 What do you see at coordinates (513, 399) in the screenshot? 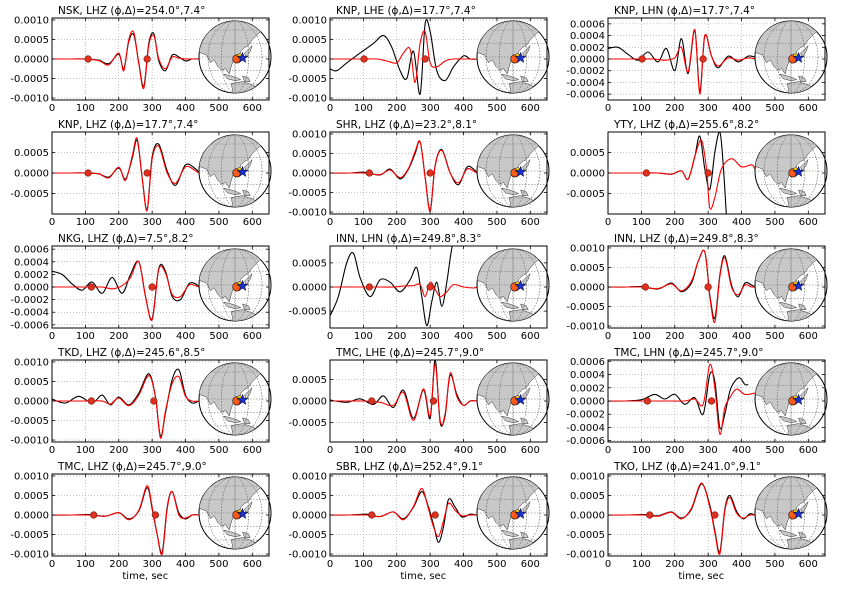
I see `globe-graticule` at bounding box center [513, 399].